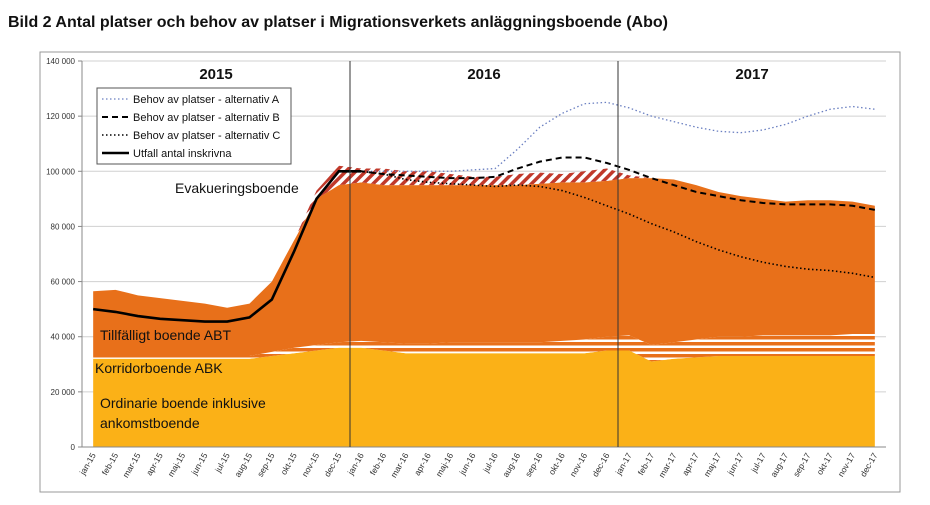 This screenshot has height=505, width=930. I want to click on x-tick-label: jul-16, so click(490, 463).